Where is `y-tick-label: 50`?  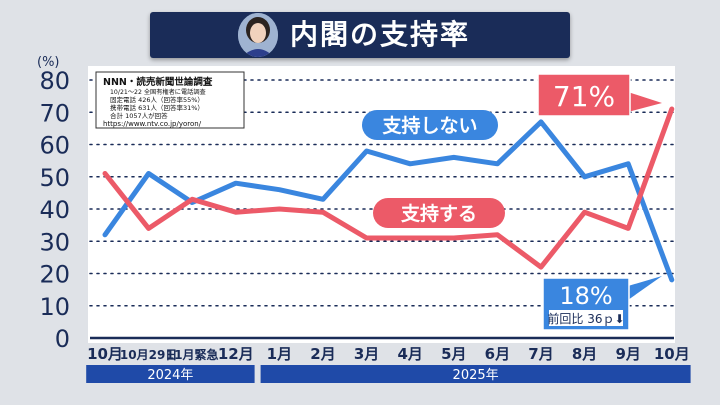
y-tick-label: 50 is located at coordinates (54, 178).